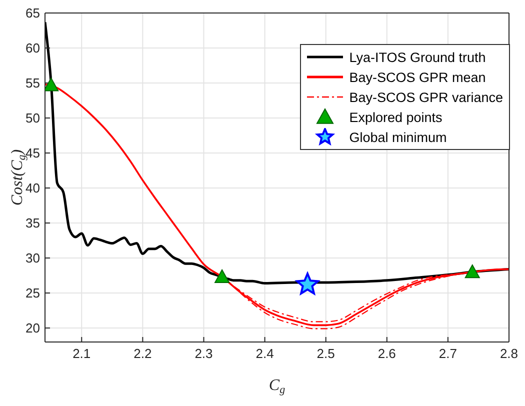  I want to click on x-tick-label: 2.4, so click(265, 354).